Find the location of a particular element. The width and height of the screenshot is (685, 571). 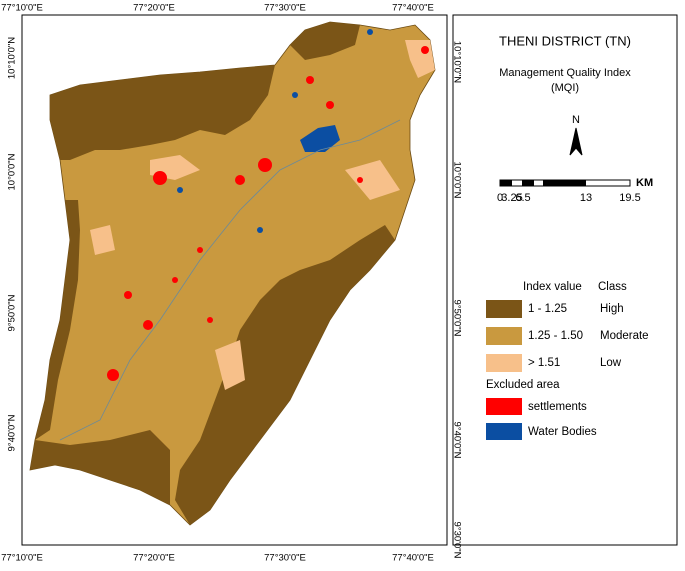

legend-header: Index value is located at coordinates (552, 287).